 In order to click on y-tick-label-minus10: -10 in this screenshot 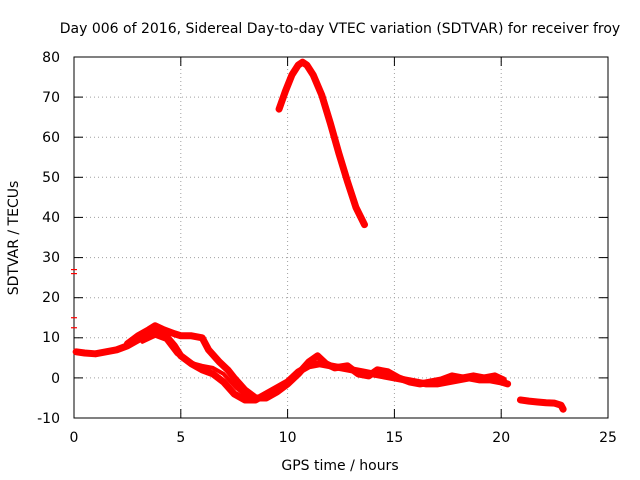, I will do `click(48, 419)`.